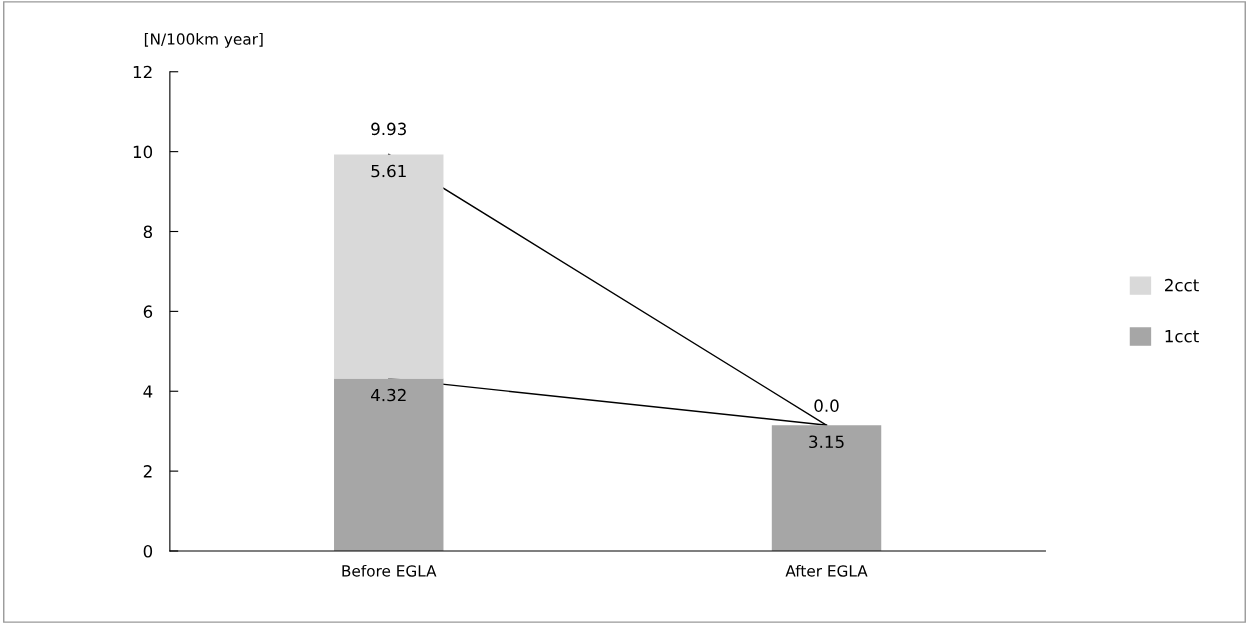 This screenshot has height=624, width=1249. Describe the element at coordinates (148, 232) in the screenshot. I see `y-tick-label: 8` at that location.